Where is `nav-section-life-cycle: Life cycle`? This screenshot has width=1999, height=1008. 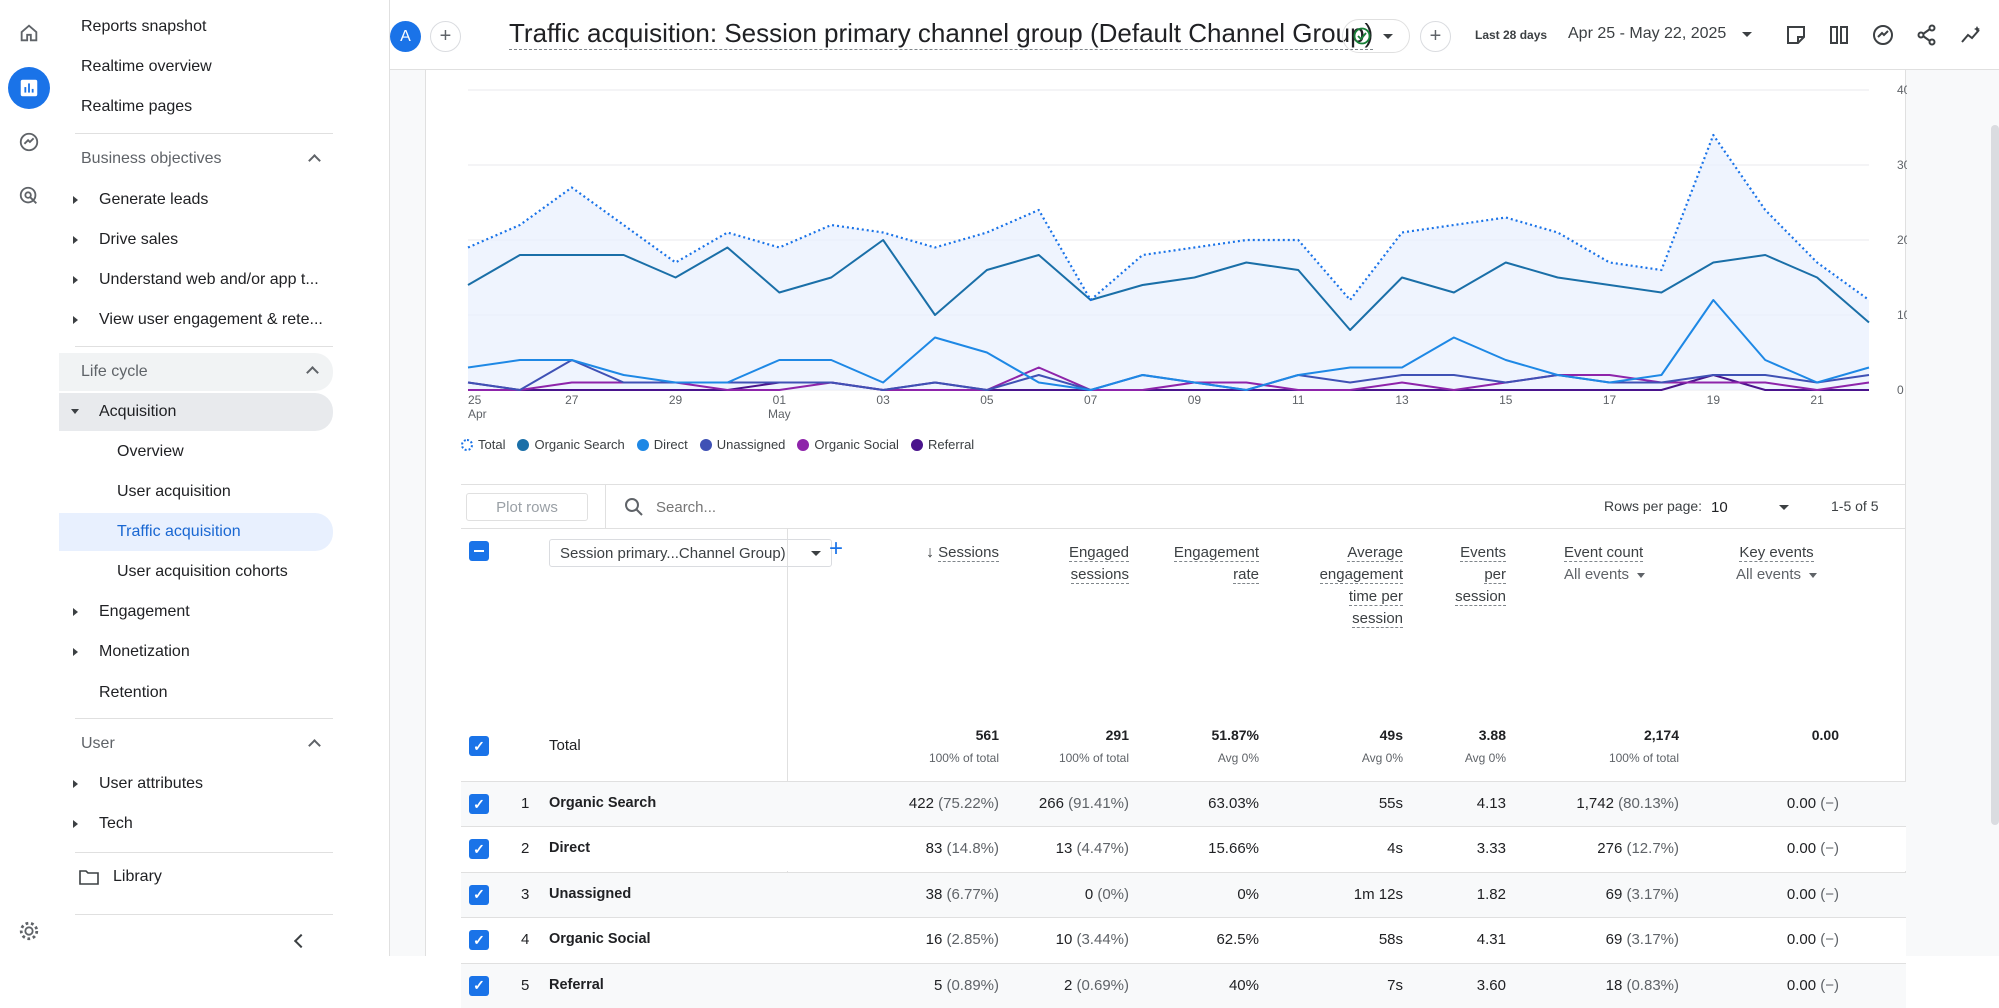
nav-section-life-cycle: Life cycle is located at coordinates (196, 372).